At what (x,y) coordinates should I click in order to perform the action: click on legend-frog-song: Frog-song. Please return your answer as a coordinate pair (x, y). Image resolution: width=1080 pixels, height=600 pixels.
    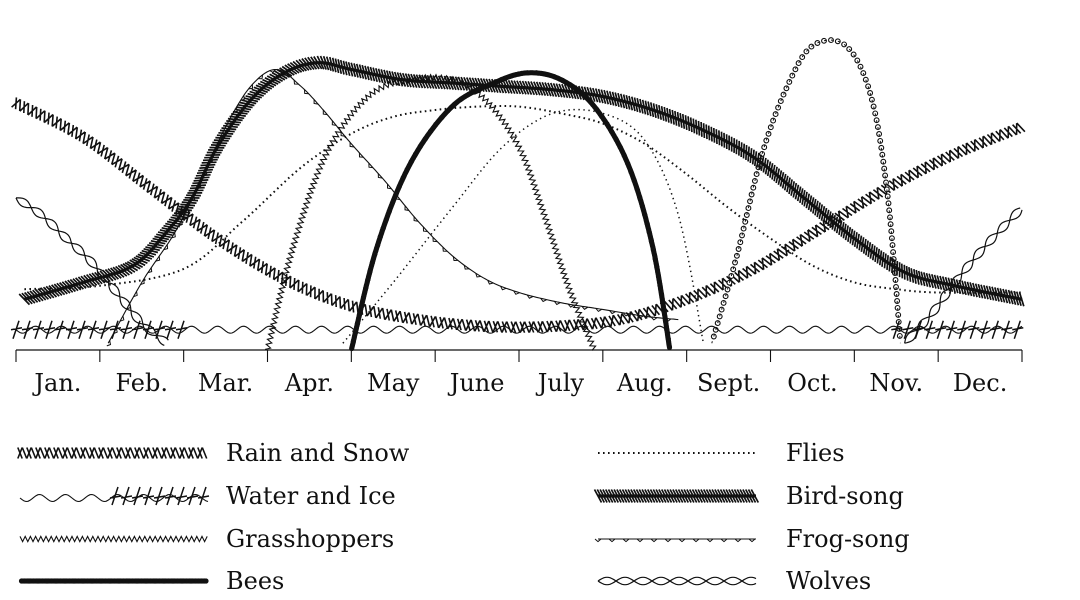
    Looking at the image, I should click on (752, 539).